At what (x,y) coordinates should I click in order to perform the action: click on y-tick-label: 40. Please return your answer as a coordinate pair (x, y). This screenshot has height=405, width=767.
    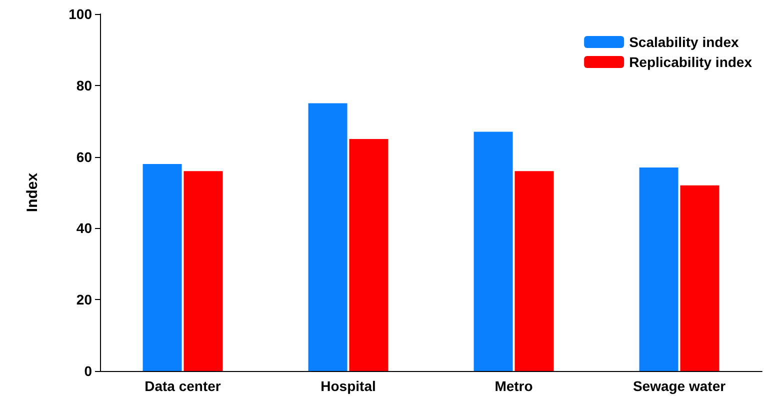
    Looking at the image, I should click on (84, 228).